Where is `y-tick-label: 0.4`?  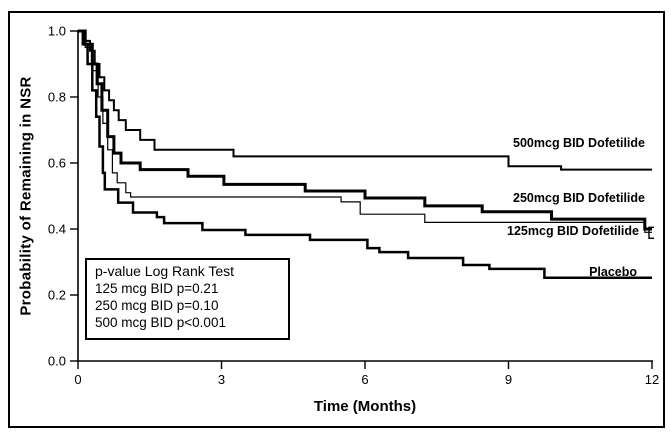
y-tick-label: 0.4 is located at coordinates (57, 229).